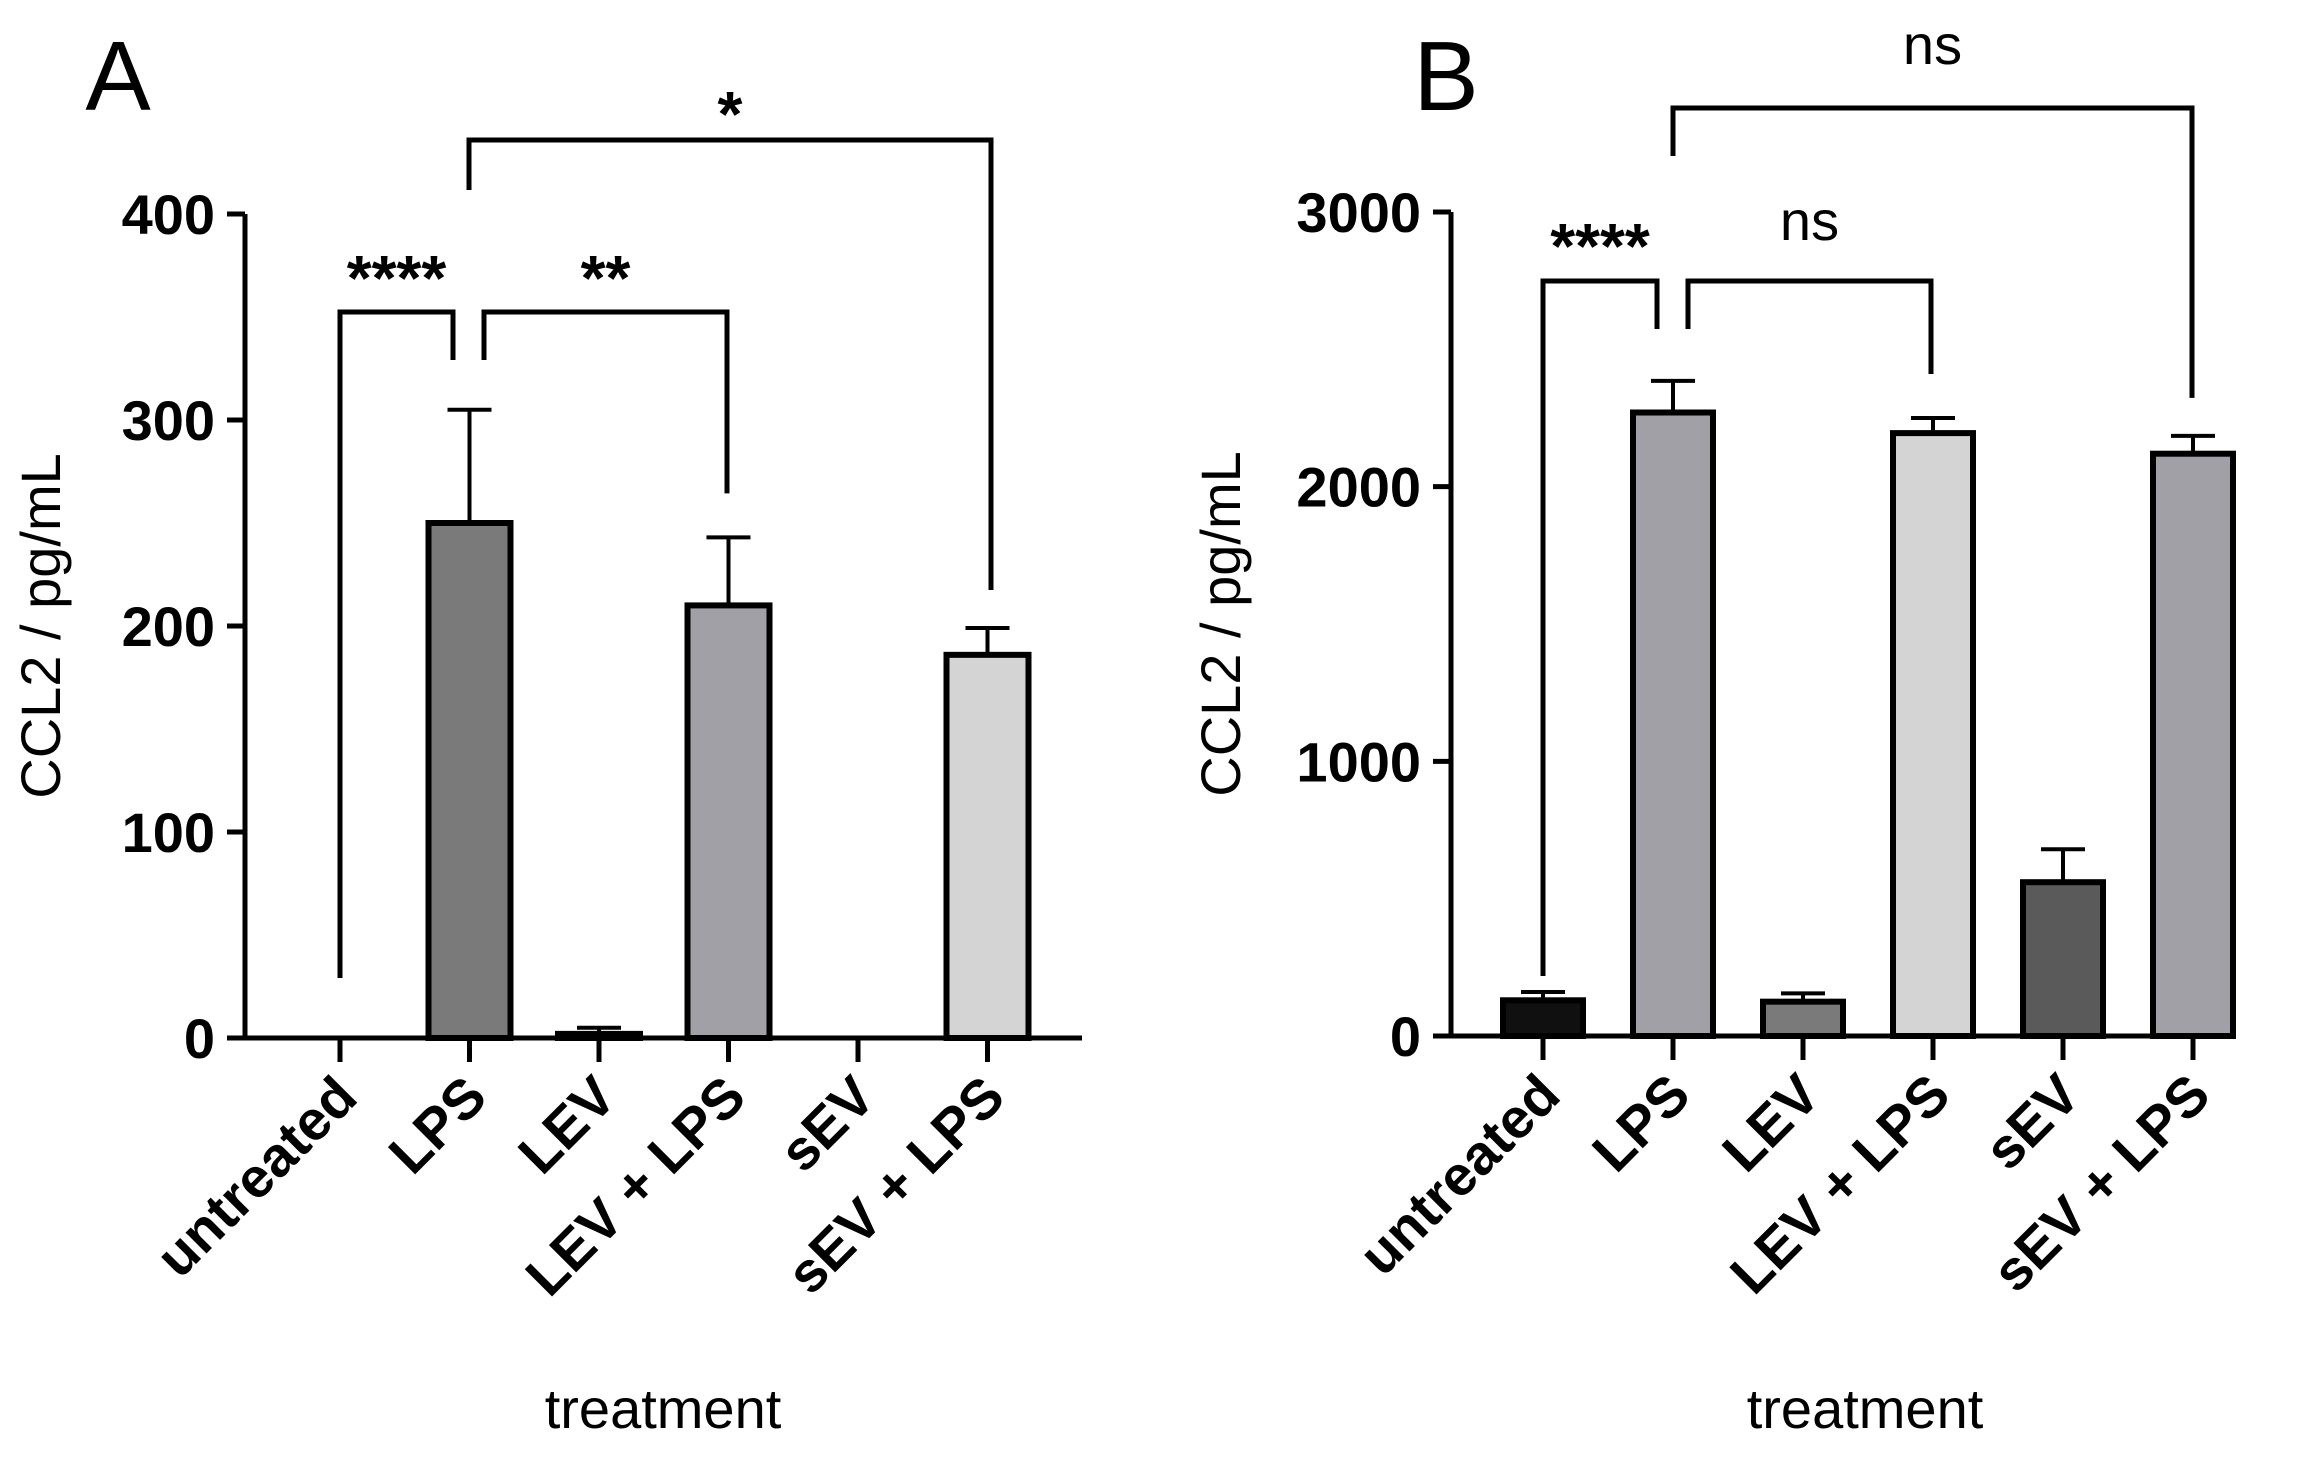  Describe the element at coordinates (2031, 1121) in the screenshot. I see `category-label-sev: sEV` at that location.